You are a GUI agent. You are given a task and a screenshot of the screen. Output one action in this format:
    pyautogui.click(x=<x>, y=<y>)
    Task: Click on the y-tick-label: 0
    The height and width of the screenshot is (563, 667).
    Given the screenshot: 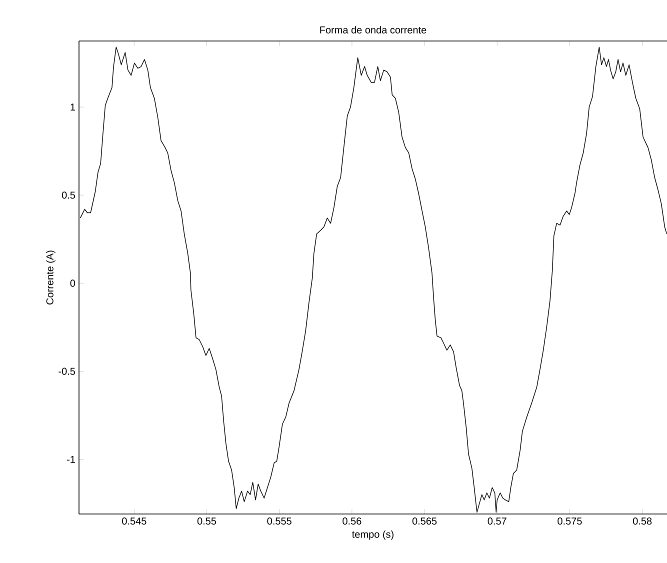 What is the action you would take?
    pyautogui.click(x=73, y=283)
    